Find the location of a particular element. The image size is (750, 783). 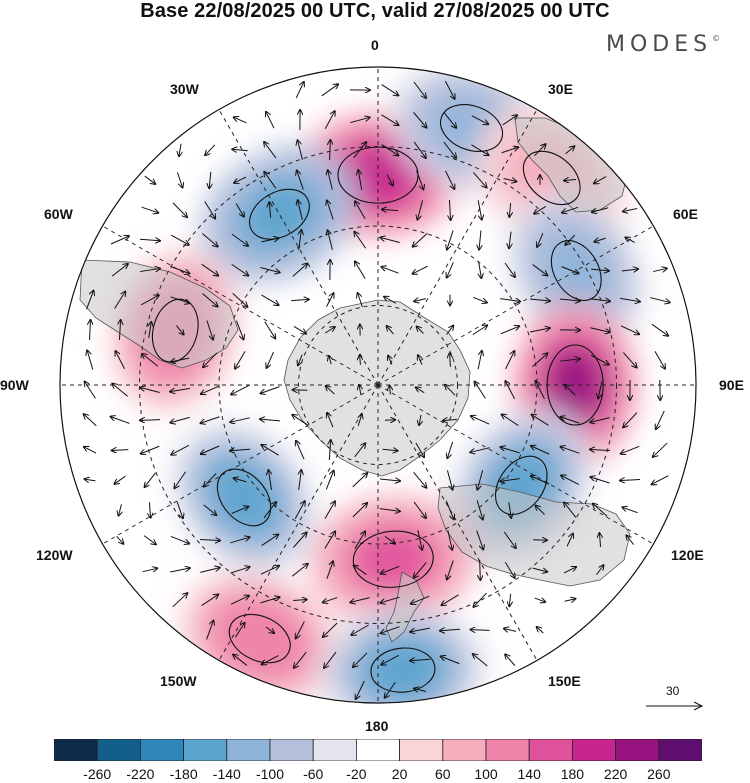

lon-label-60e: 60E is located at coordinates (685, 214).